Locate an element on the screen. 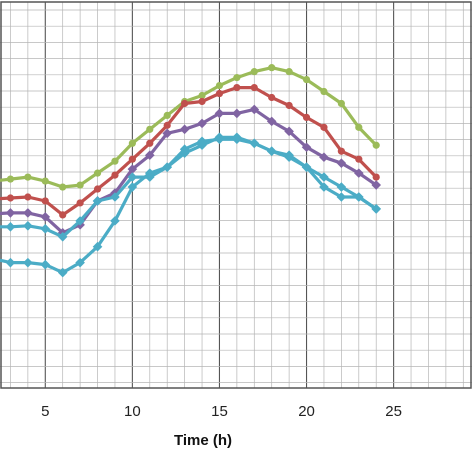  x-tick-label: 25 is located at coordinates (393, 411).